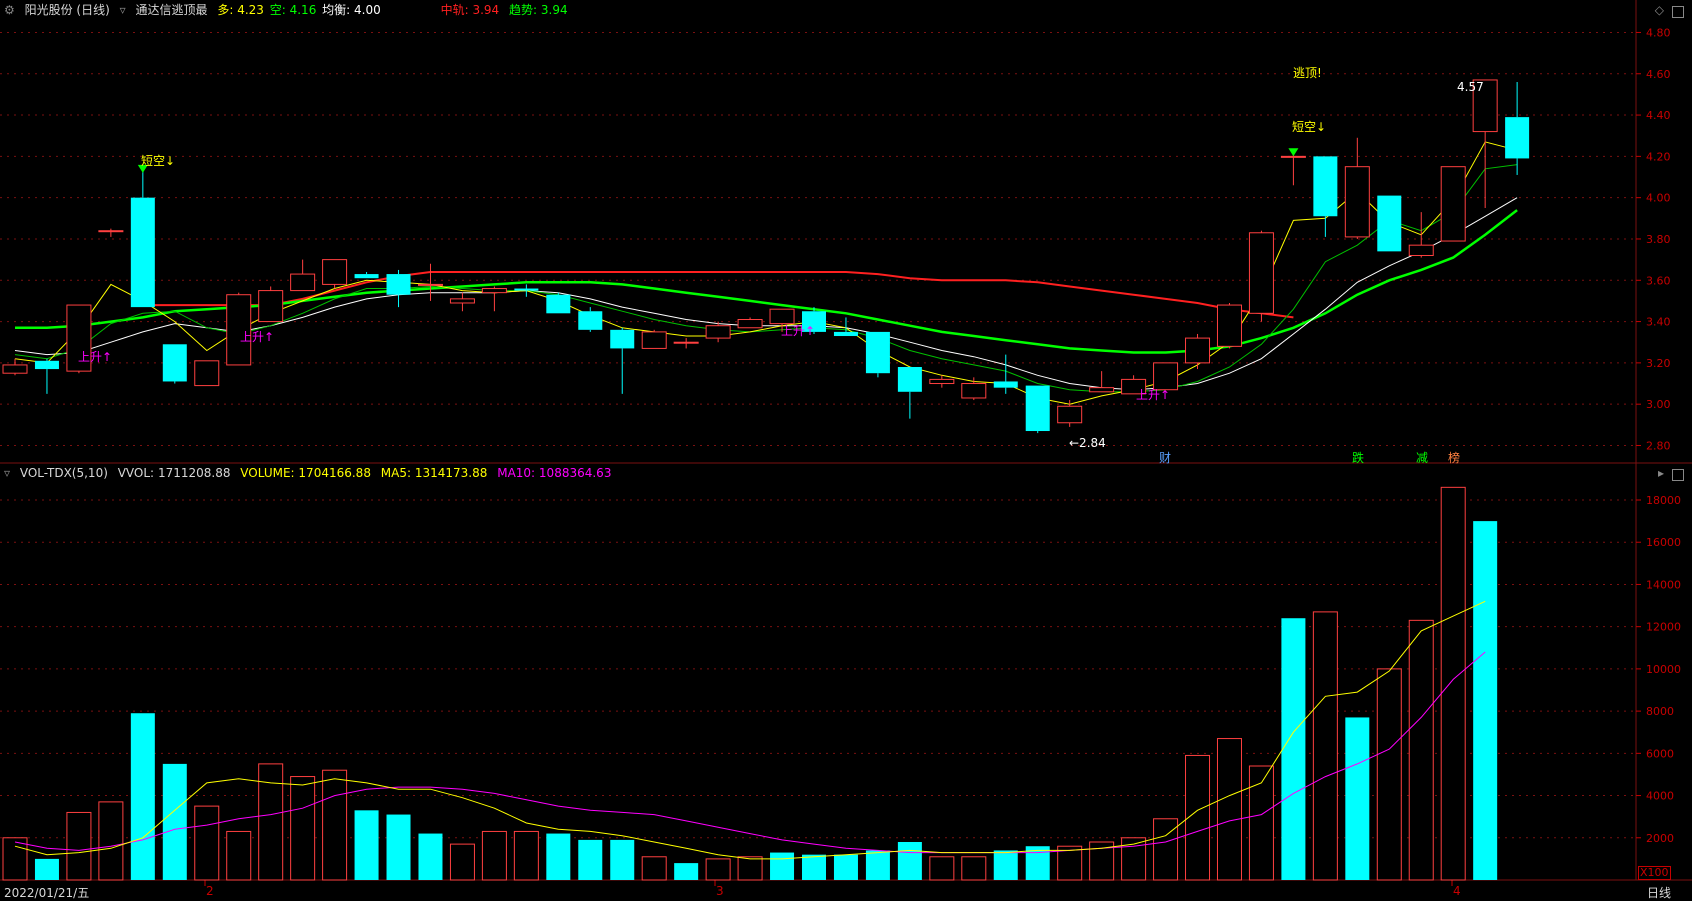 The height and width of the screenshot is (901, 1692). I want to click on zhonggui-label: 中轨:, so click(454, 10).